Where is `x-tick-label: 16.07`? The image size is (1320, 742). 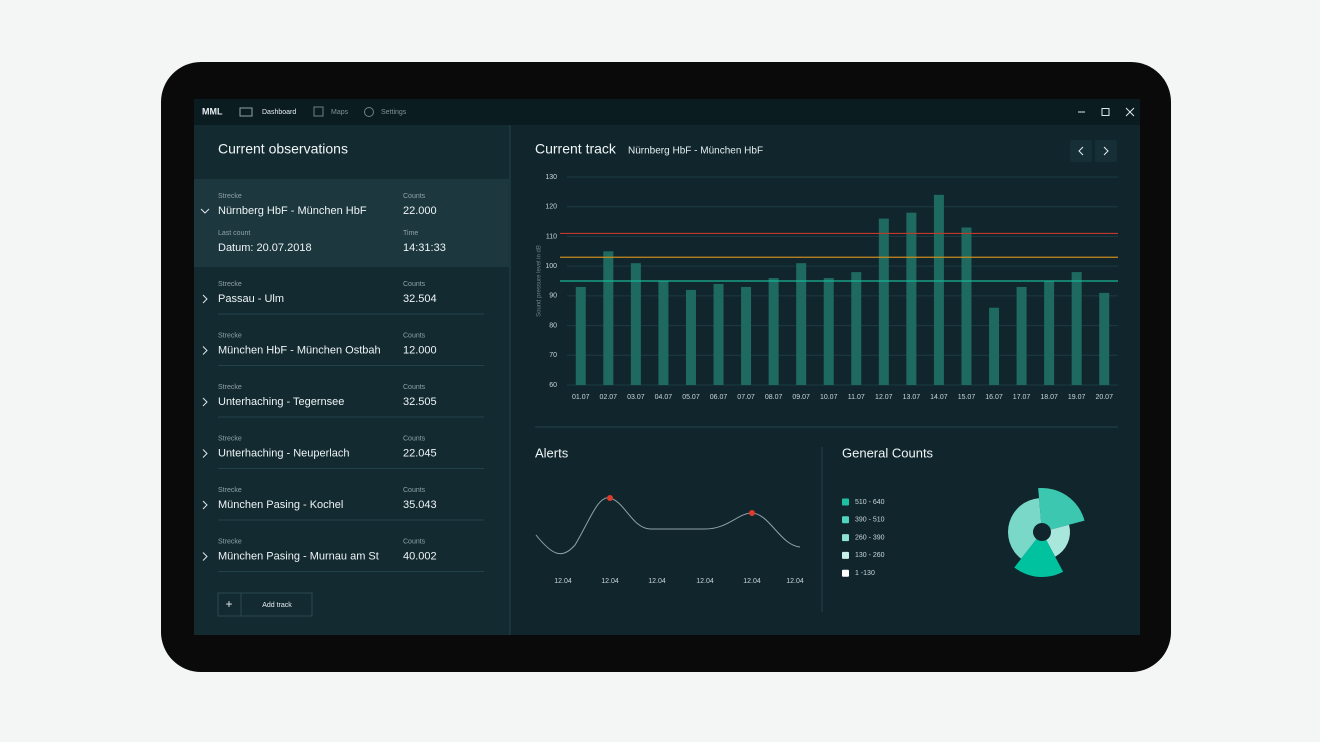 x-tick-label: 16.07 is located at coordinates (994, 397).